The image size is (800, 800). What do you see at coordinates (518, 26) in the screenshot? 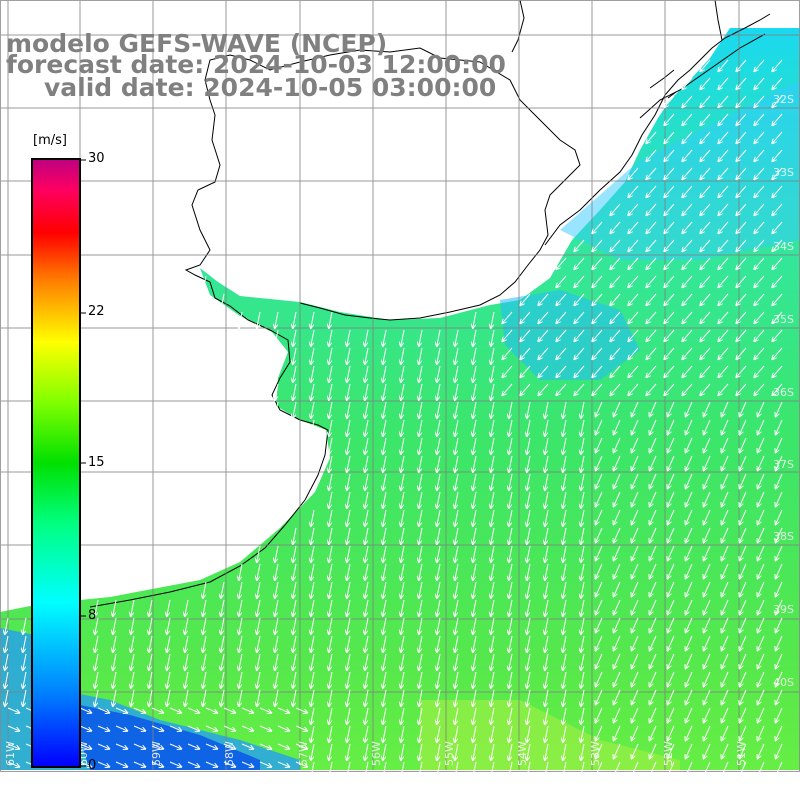
I see `border-line` at bounding box center [518, 26].